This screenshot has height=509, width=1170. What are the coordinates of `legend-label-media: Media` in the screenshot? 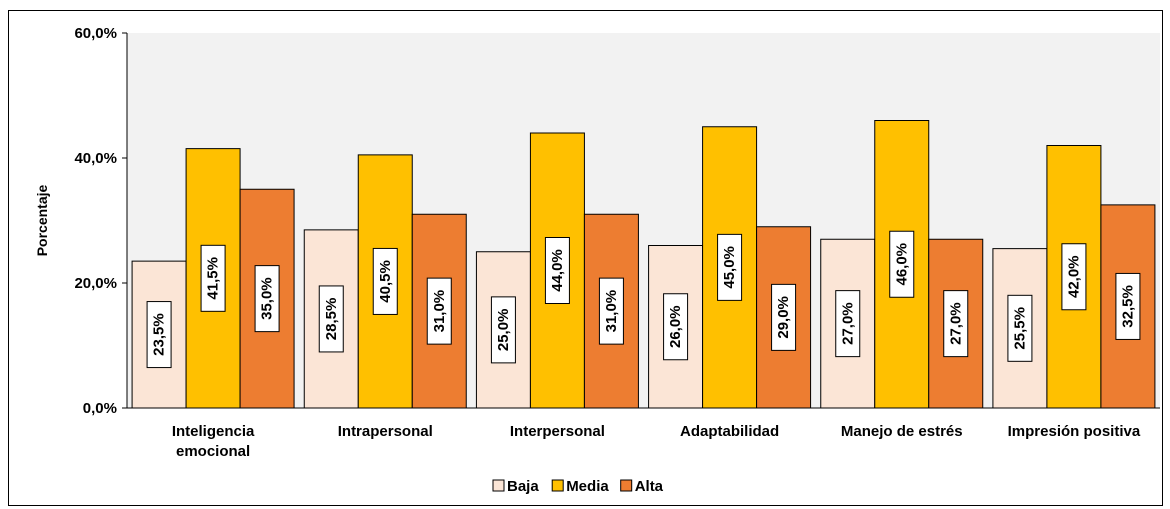 It's located at (587, 486).